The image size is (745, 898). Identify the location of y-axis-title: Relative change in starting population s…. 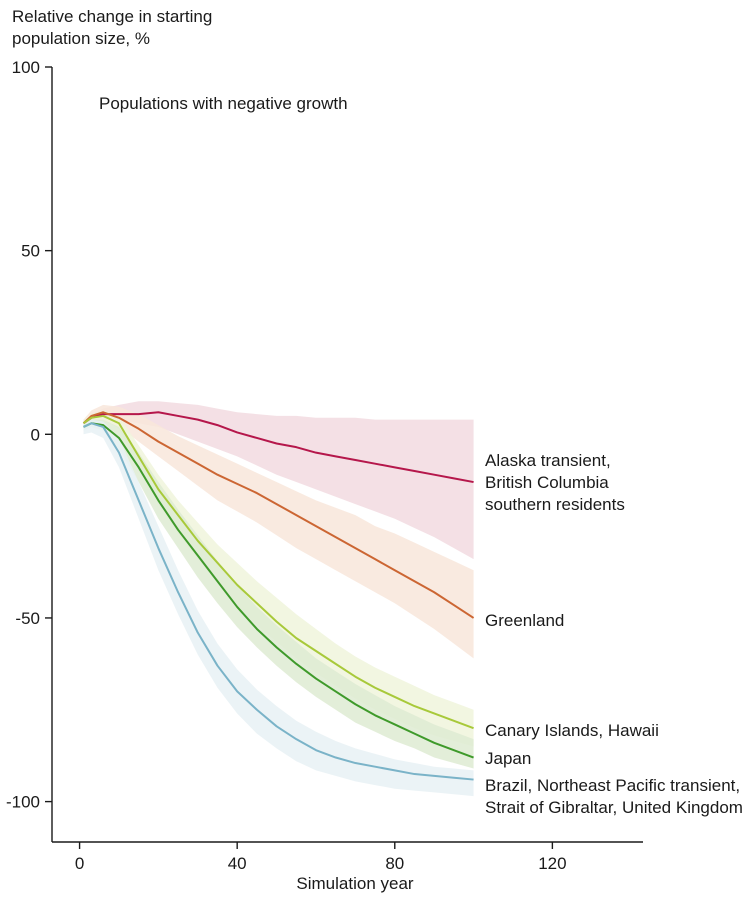
(112, 27).